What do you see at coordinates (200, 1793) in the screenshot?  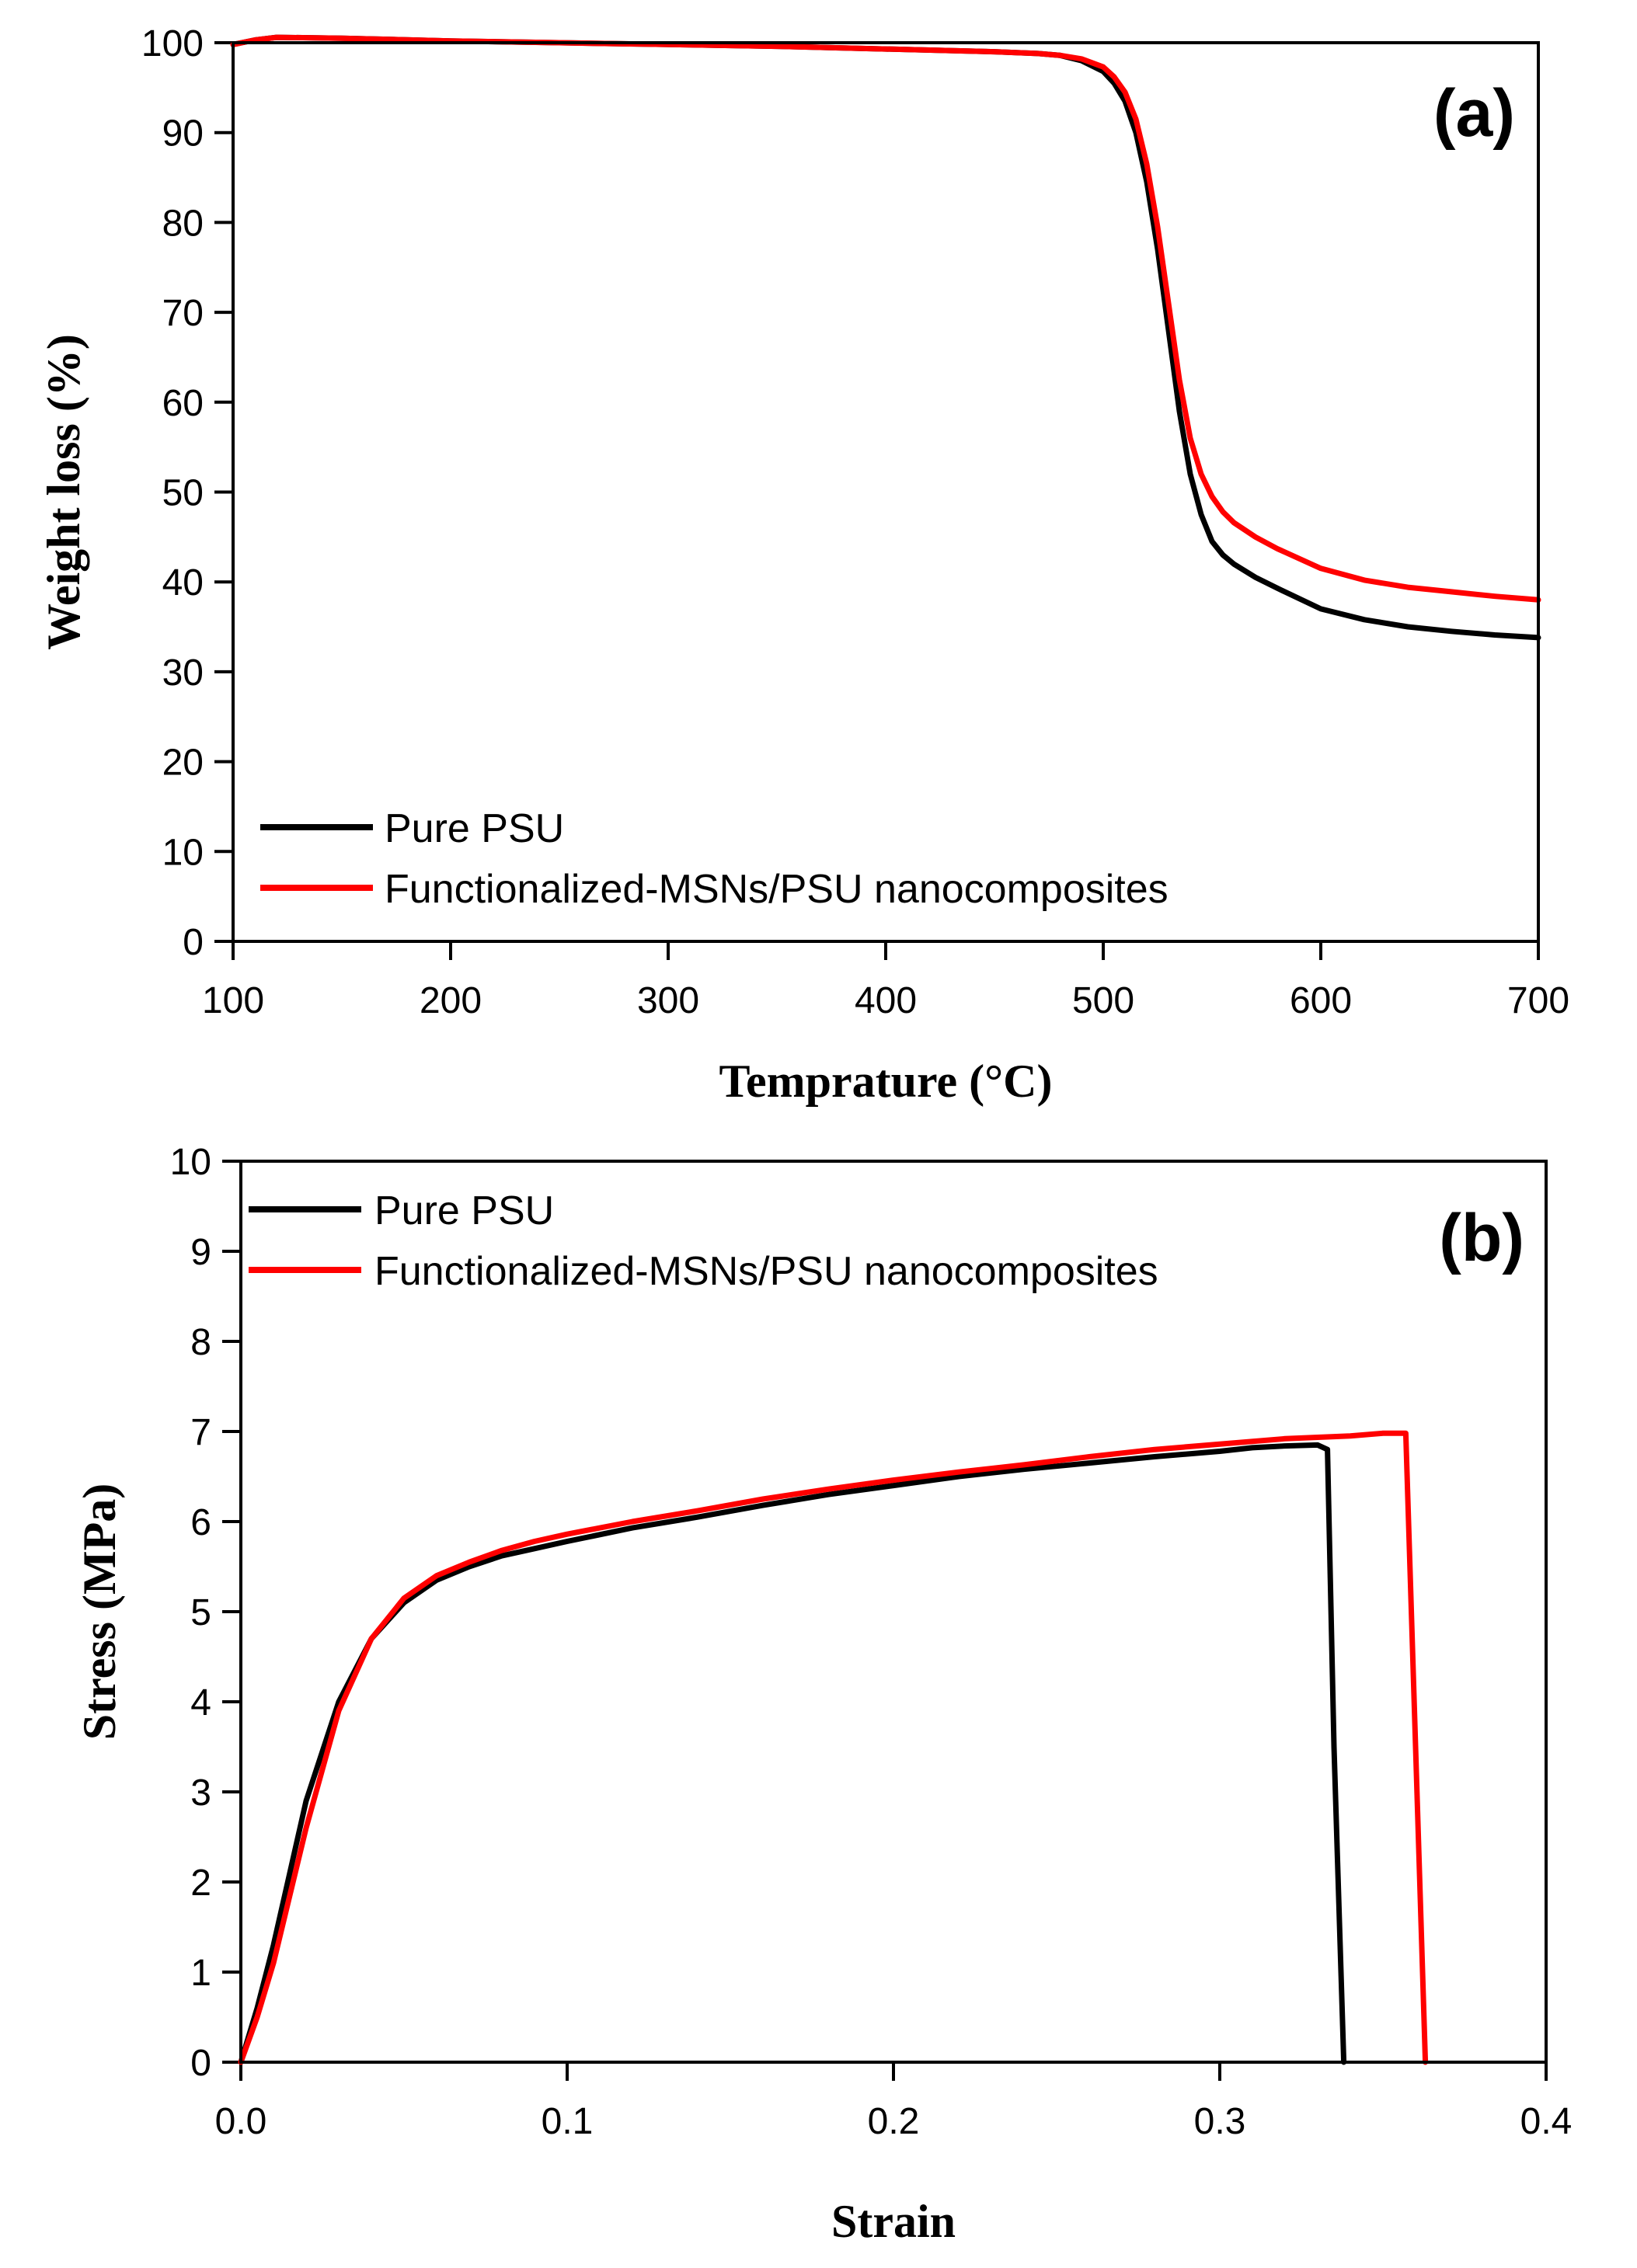 I see `panel-b-y-tick-label: 3` at bounding box center [200, 1793].